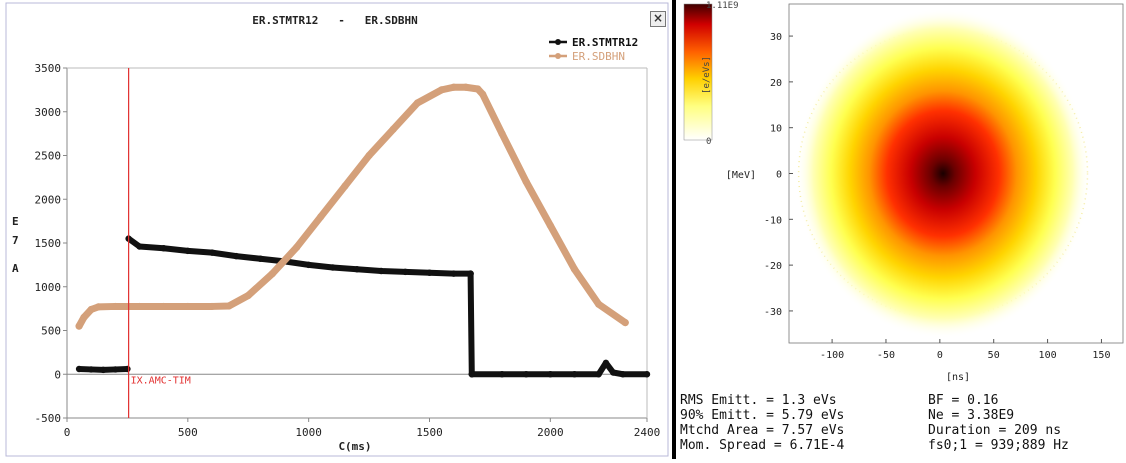 This screenshot has height=463, width=1126. I want to click on heatmap-y-tick-label: 10, so click(776, 129).